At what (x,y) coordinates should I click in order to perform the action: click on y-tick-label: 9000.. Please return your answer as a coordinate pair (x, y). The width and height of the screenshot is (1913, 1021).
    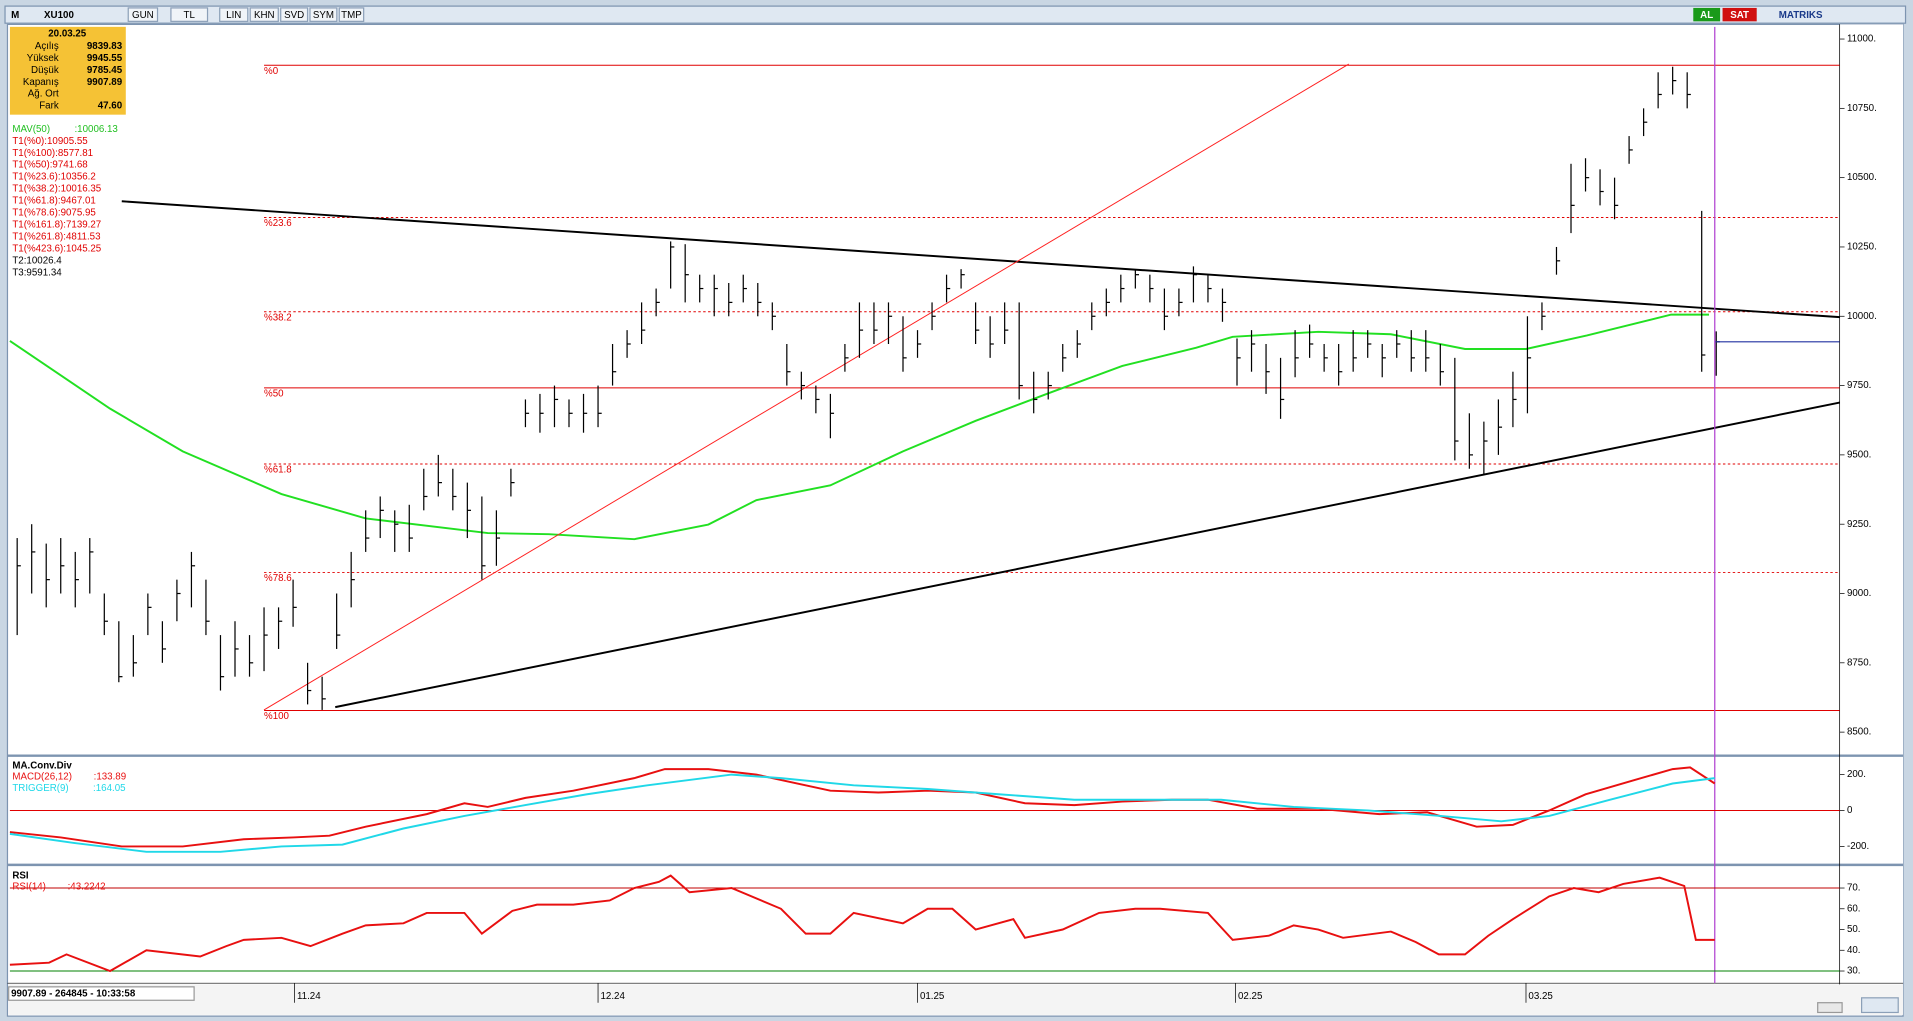
    Looking at the image, I should click on (1859, 593).